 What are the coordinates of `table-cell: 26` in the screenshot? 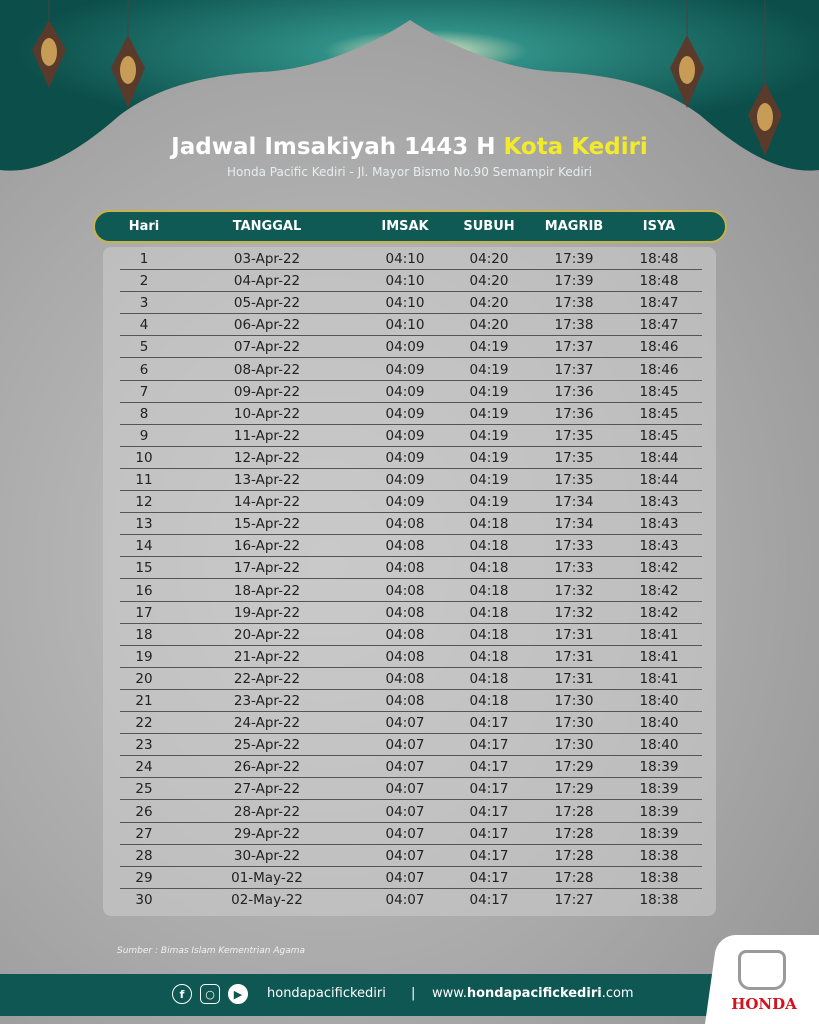 It's located at (144, 811).